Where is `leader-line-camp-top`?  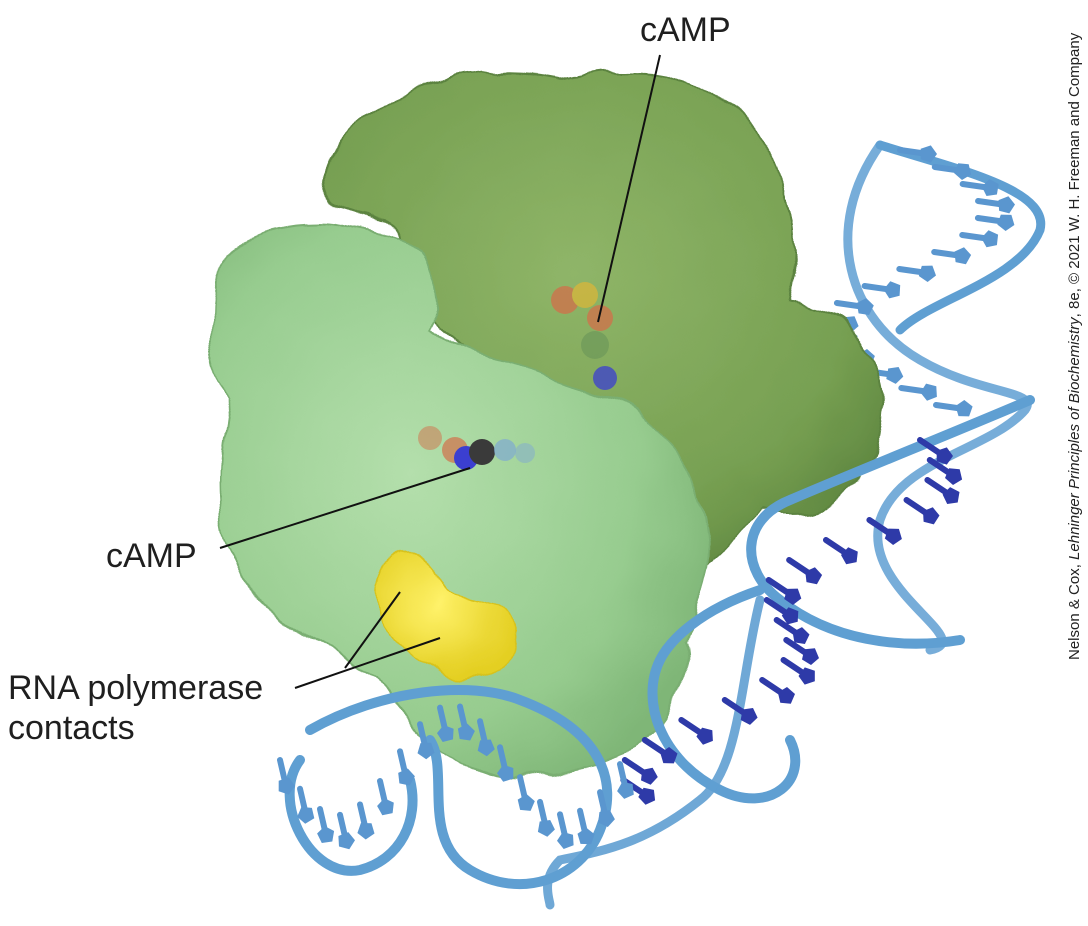
leader-line-camp-top is located at coordinates (629, 188).